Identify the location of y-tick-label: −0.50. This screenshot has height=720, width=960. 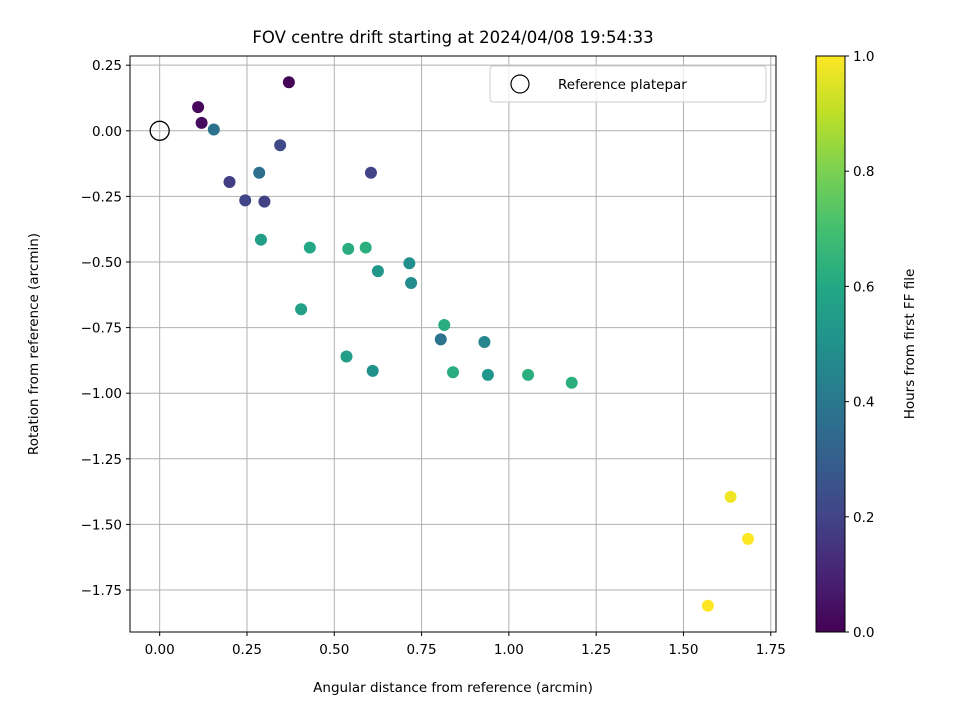
(101, 263).